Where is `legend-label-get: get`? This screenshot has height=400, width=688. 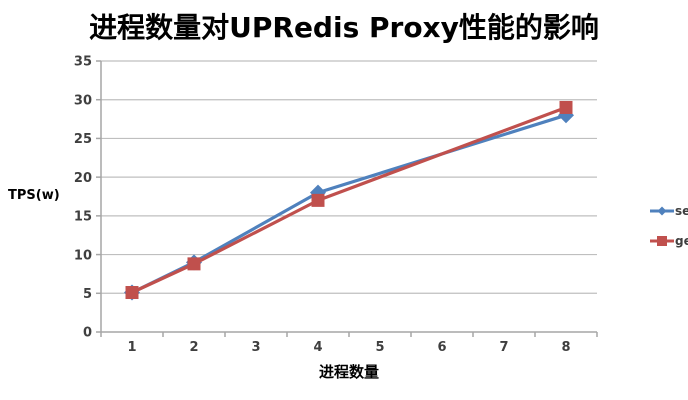 legend-label-get: get is located at coordinates (681, 241).